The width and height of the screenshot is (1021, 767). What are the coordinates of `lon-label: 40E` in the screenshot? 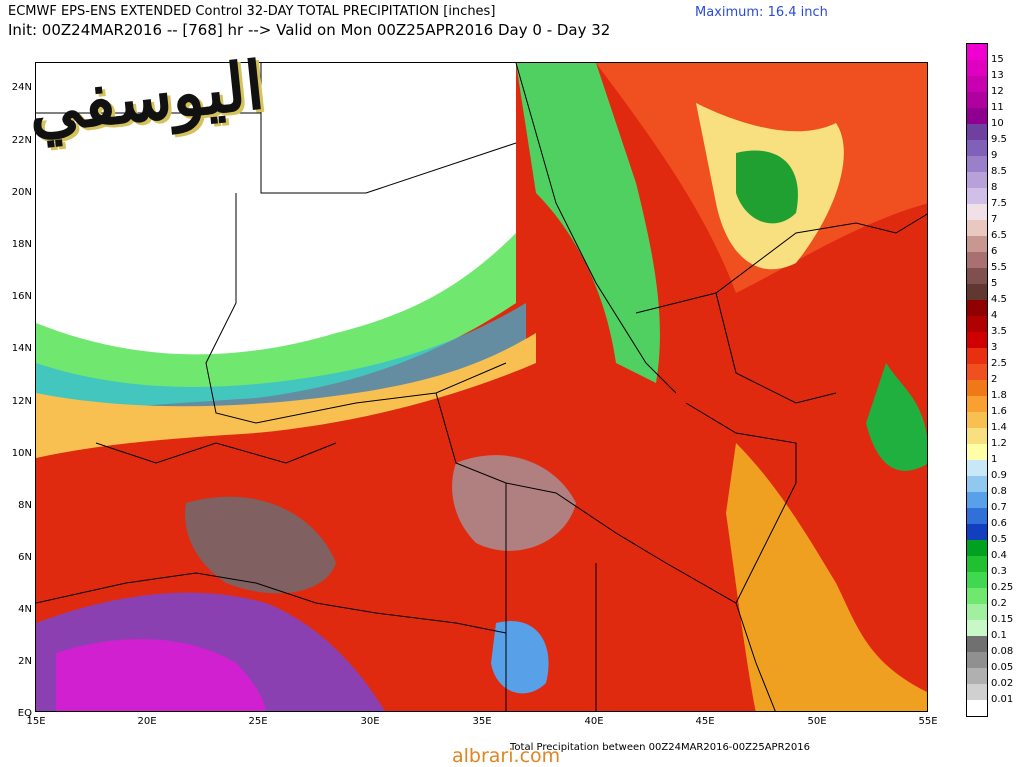 It's located at (594, 721).